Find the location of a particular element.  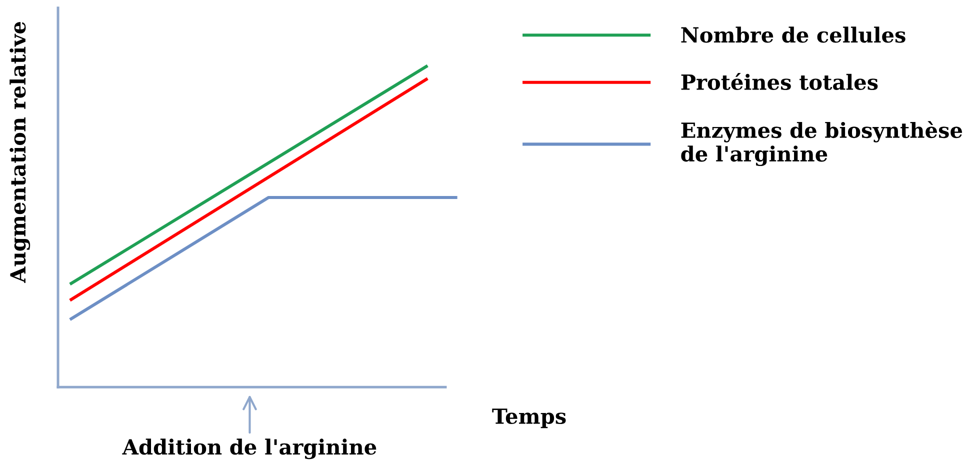

text: Enzymes de biosynthèse de l'arginine is located at coordinates (821, 143).